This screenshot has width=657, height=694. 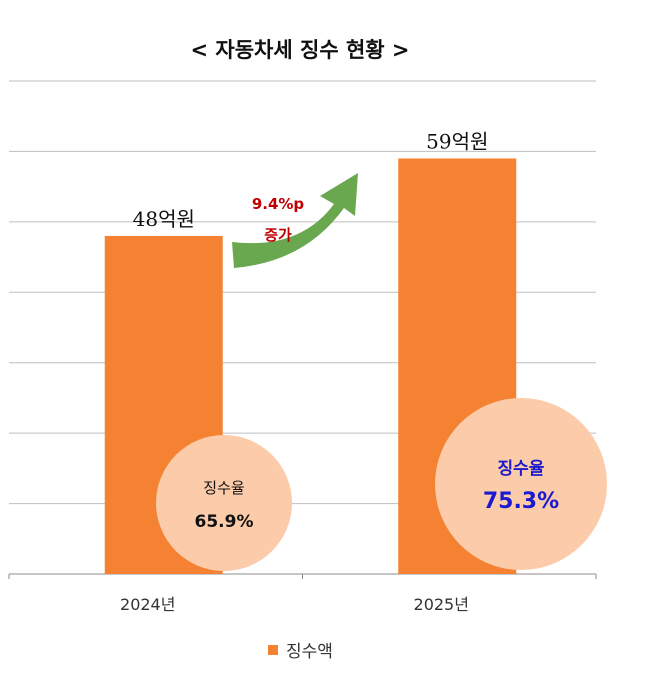 What do you see at coordinates (224, 522) in the screenshot?
I see `rate-value: 65.9%` at bounding box center [224, 522].